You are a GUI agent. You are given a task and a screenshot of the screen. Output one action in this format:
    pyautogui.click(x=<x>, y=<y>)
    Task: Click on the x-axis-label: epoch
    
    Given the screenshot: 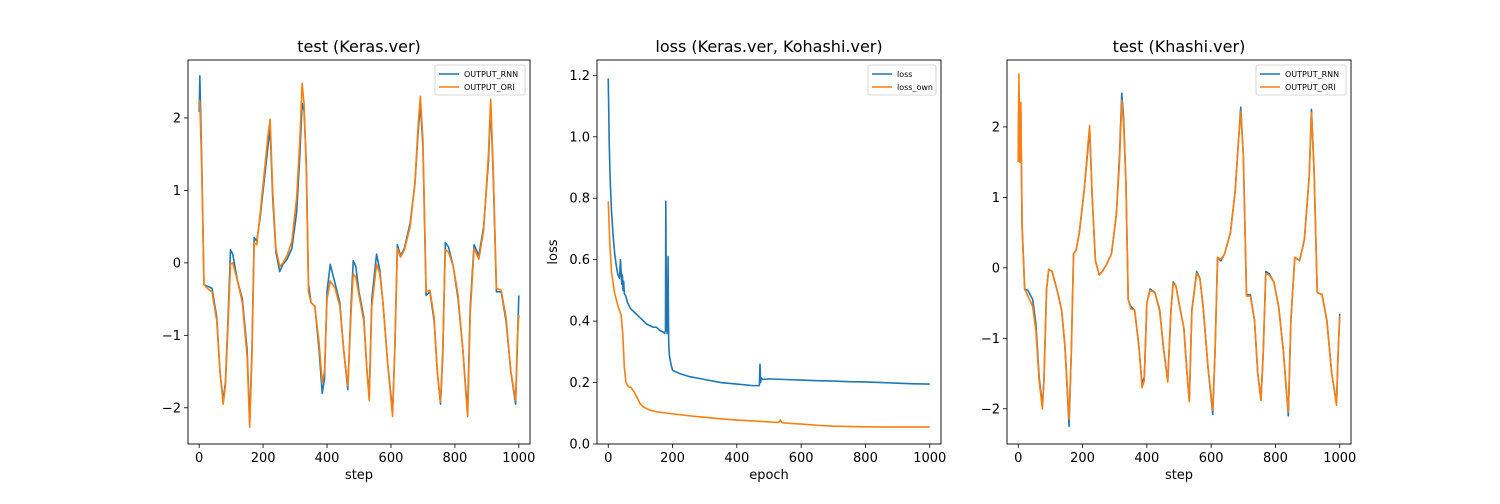 What is the action you would take?
    pyautogui.click(x=769, y=475)
    